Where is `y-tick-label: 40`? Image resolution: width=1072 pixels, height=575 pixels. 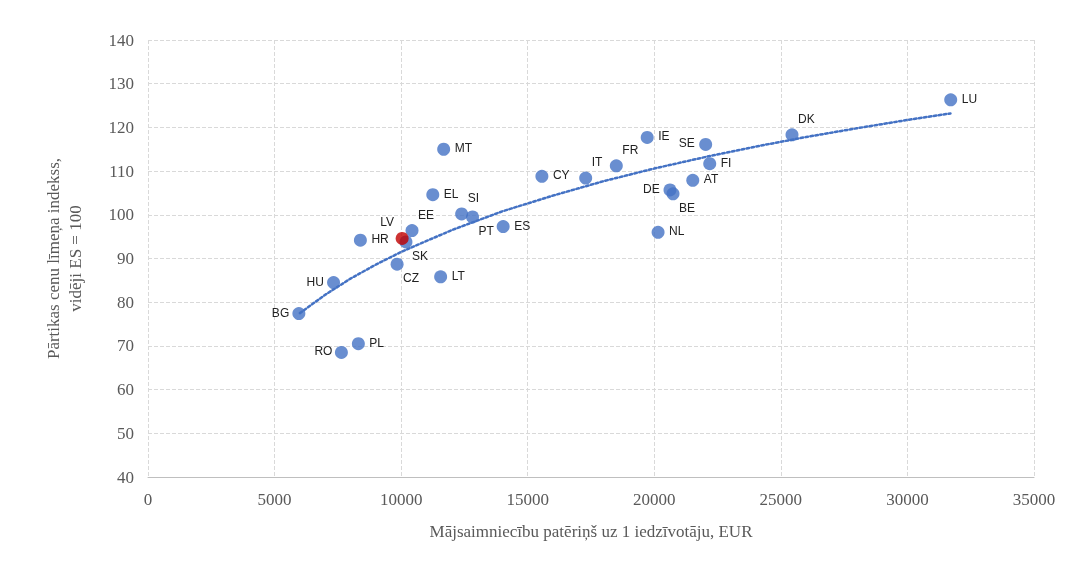
y-tick-label: 40 is located at coordinates (125, 477).